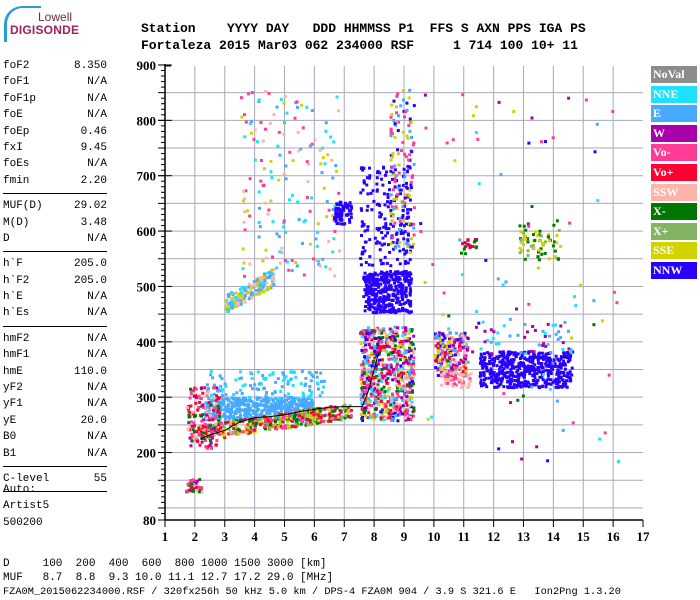 This screenshot has width=700, height=600. Describe the element at coordinates (20, 490) in the screenshot. I see `auto-label: Auto:` at that location.